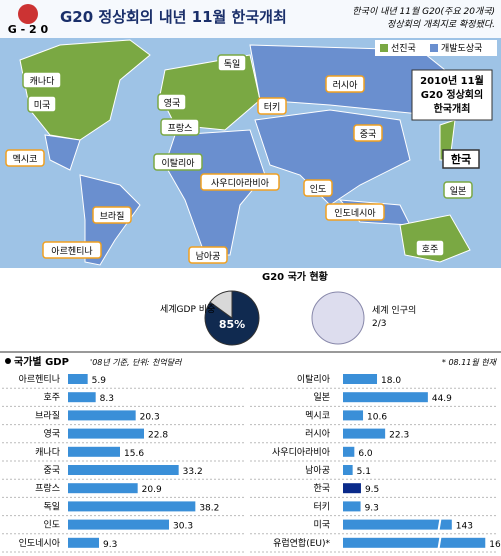  I want to click on country-label: 프랑스, so click(180, 128).